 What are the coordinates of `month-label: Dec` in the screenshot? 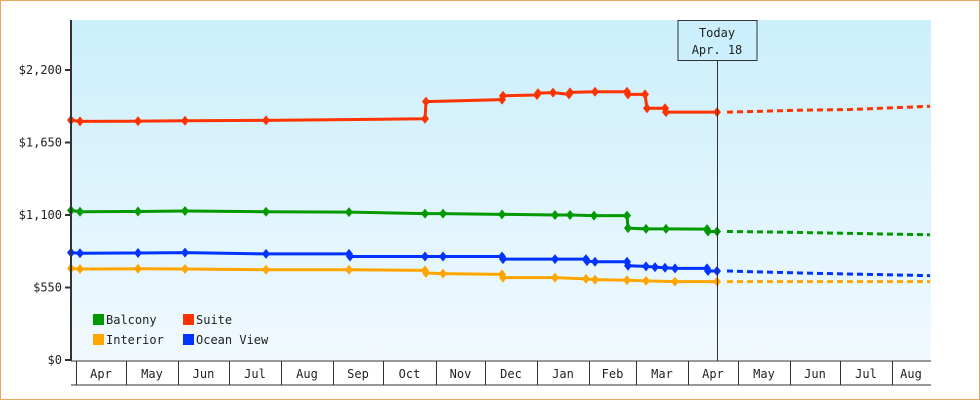 It's located at (511, 374).